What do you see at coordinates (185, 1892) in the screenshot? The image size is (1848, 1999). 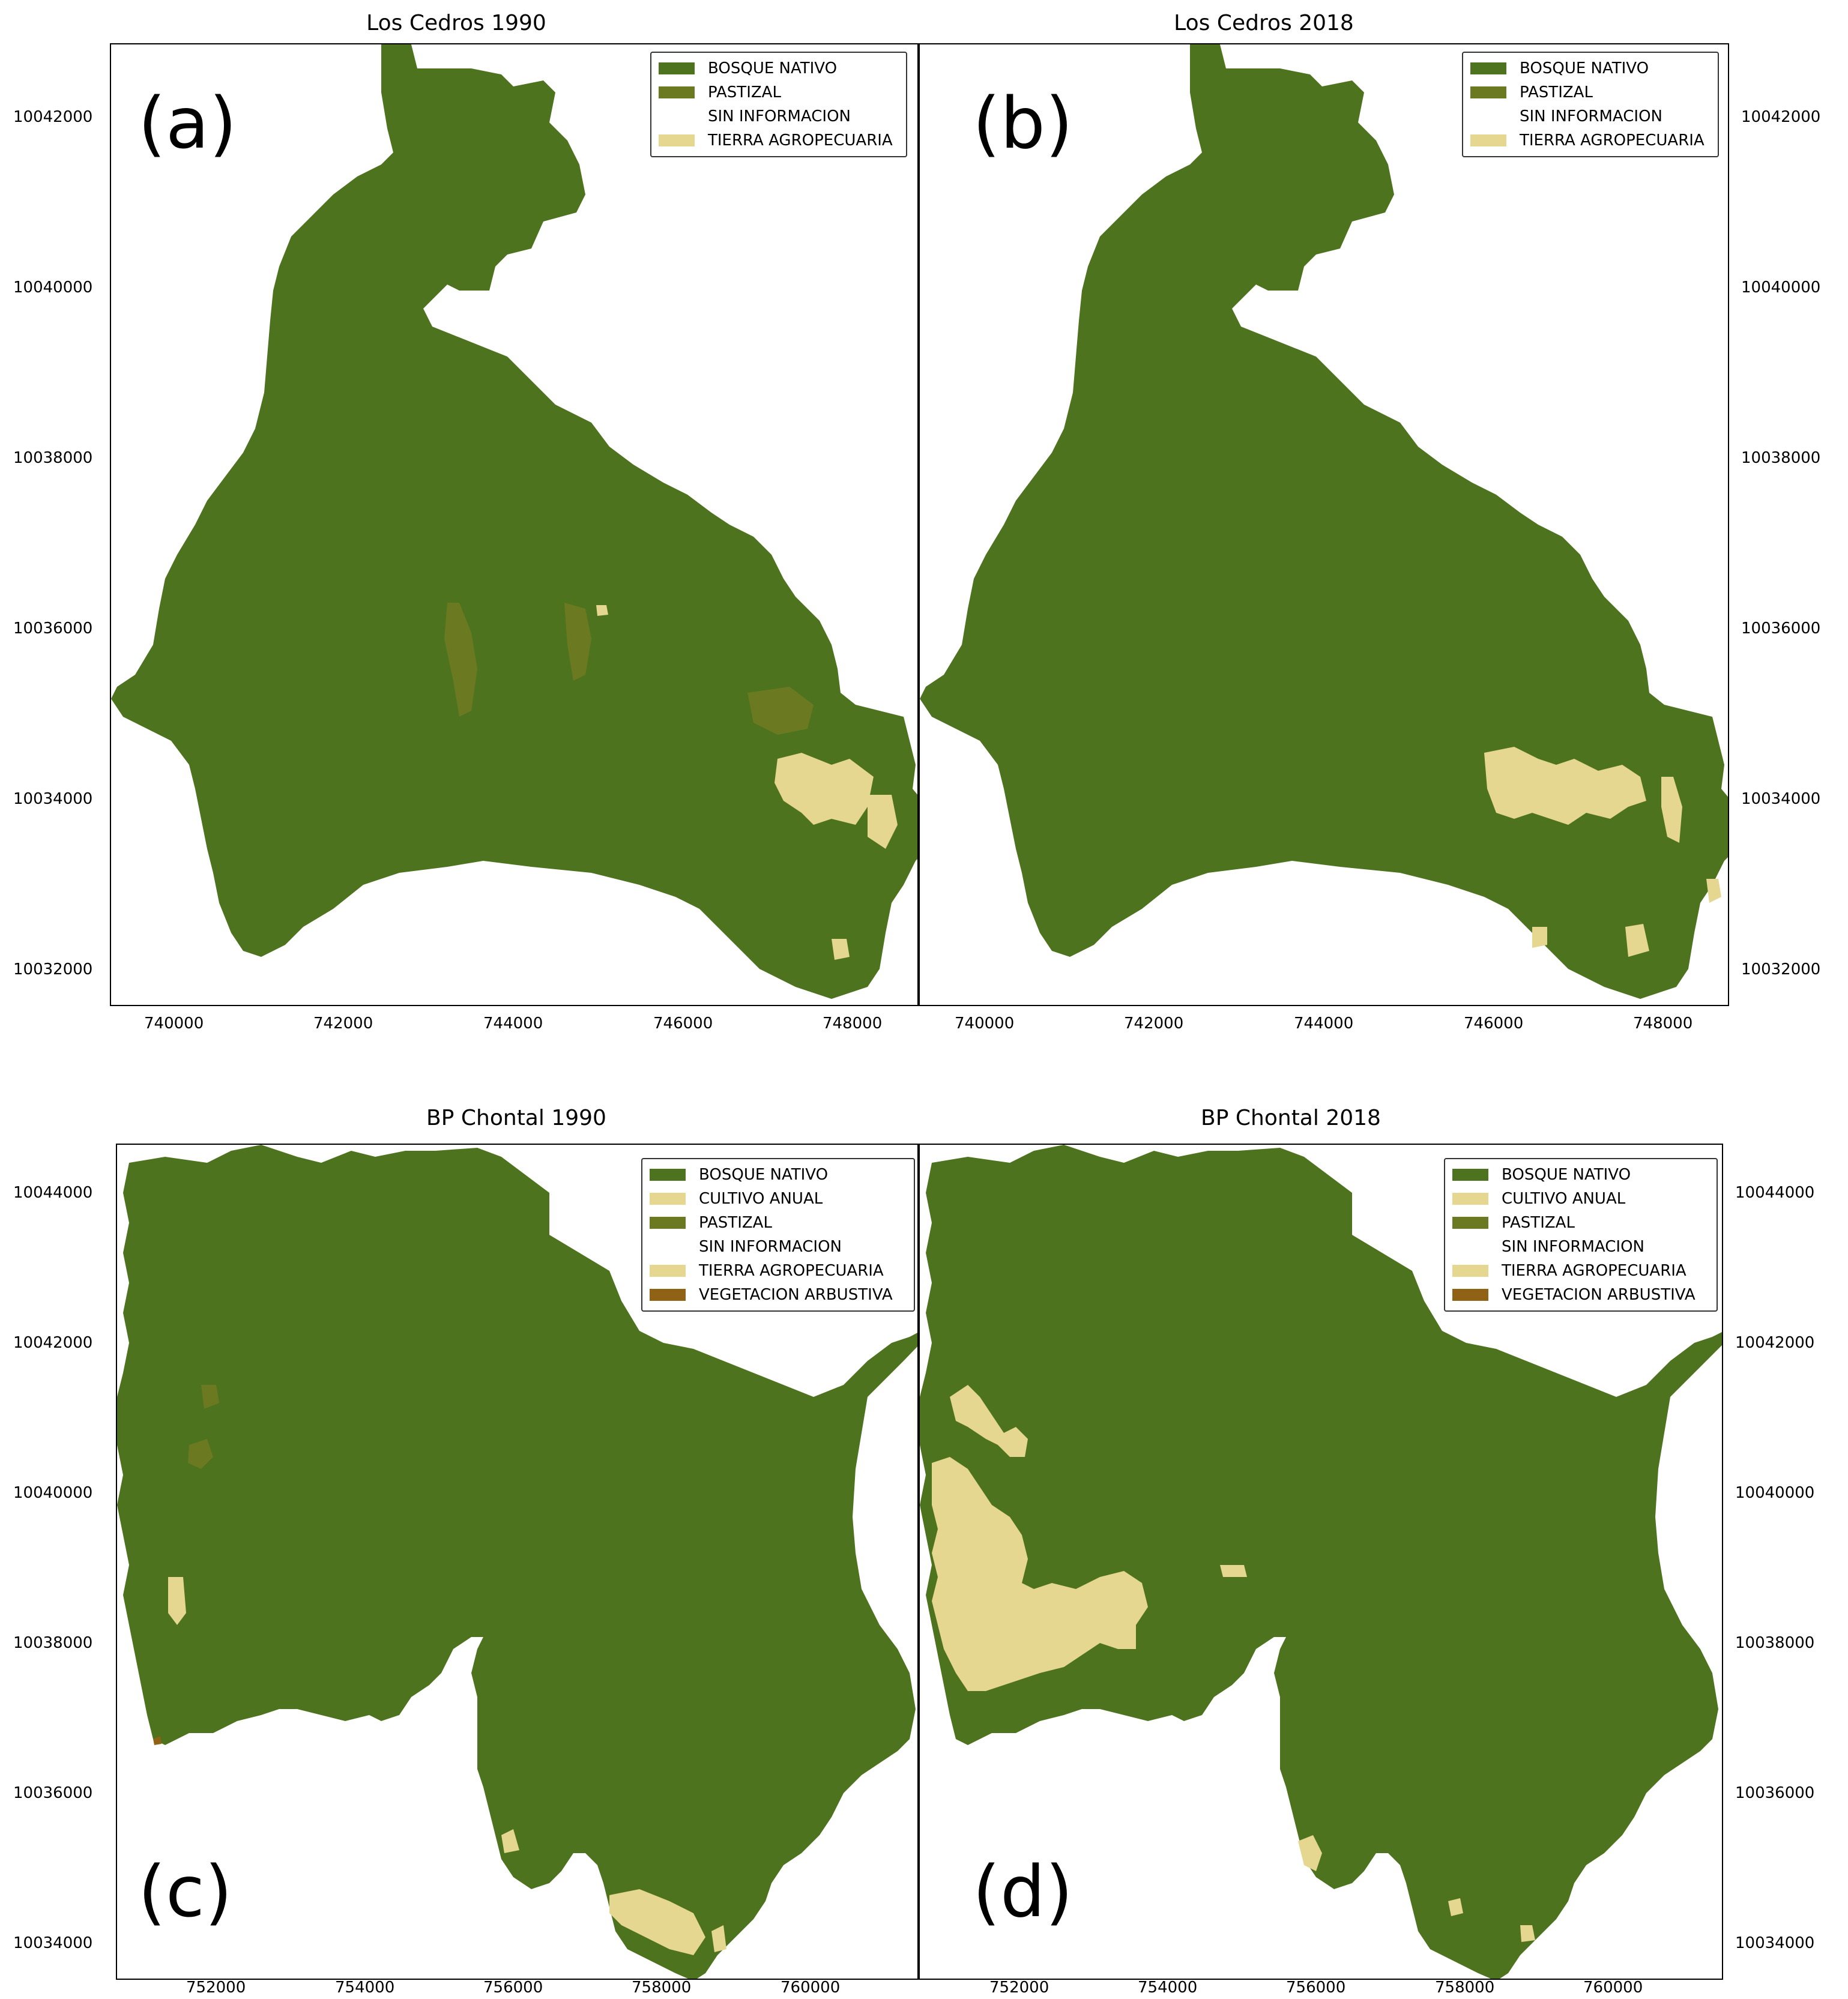 I see `panel-c-letter: (c)` at bounding box center [185, 1892].